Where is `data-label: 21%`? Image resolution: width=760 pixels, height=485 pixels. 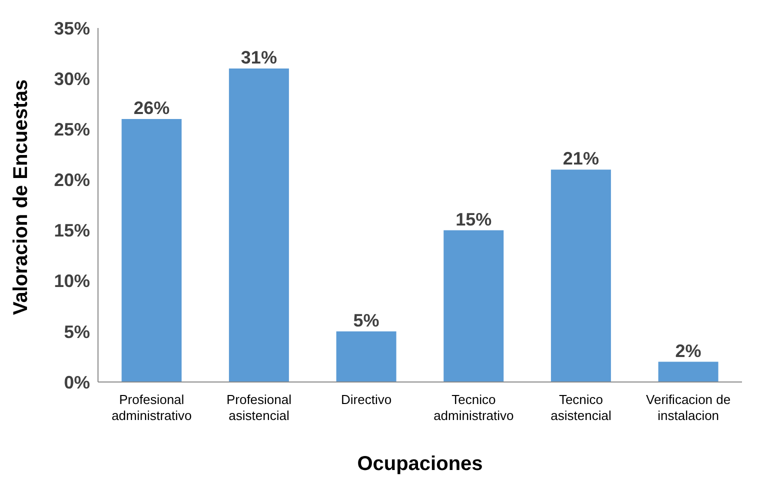
data-label: 21% is located at coordinates (580, 158).